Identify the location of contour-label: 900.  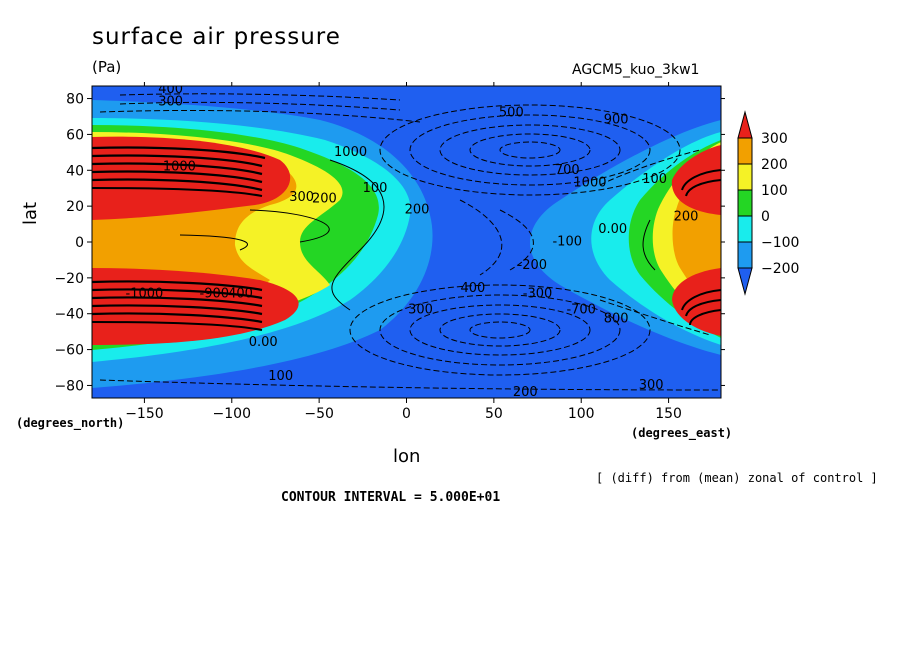
(616, 120).